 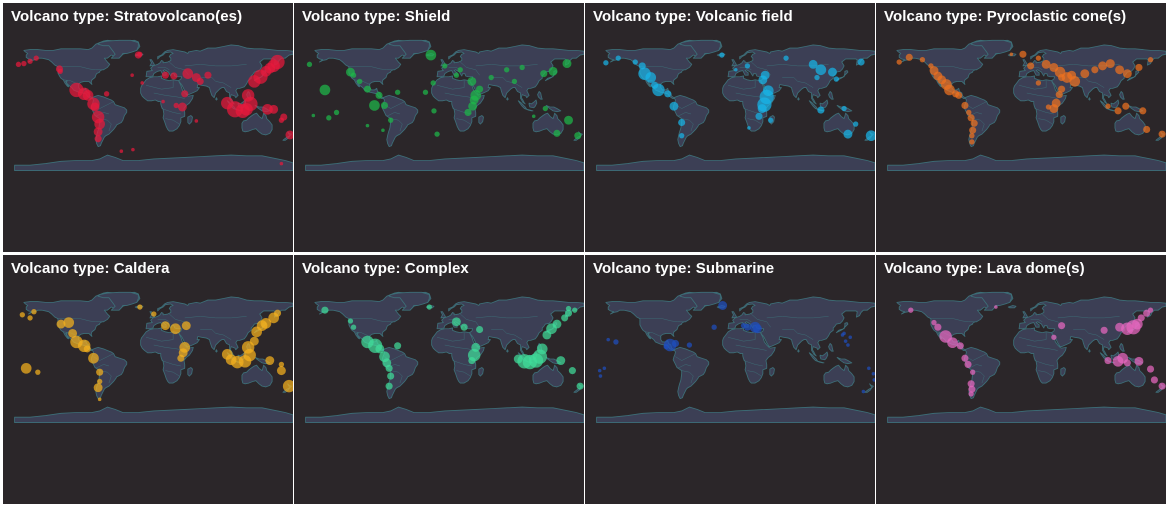 I want to click on map-panel: Volcano type: Volcanic field, so click(x=730, y=127).